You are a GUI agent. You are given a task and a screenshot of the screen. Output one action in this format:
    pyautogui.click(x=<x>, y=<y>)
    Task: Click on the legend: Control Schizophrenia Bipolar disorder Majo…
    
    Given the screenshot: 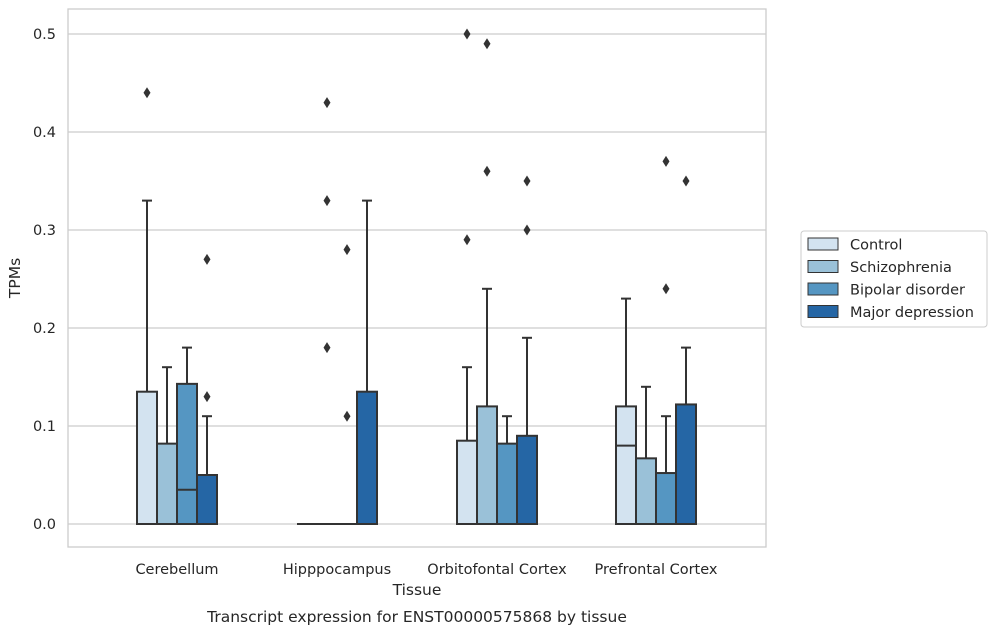 What is the action you would take?
    pyautogui.click(x=894, y=279)
    